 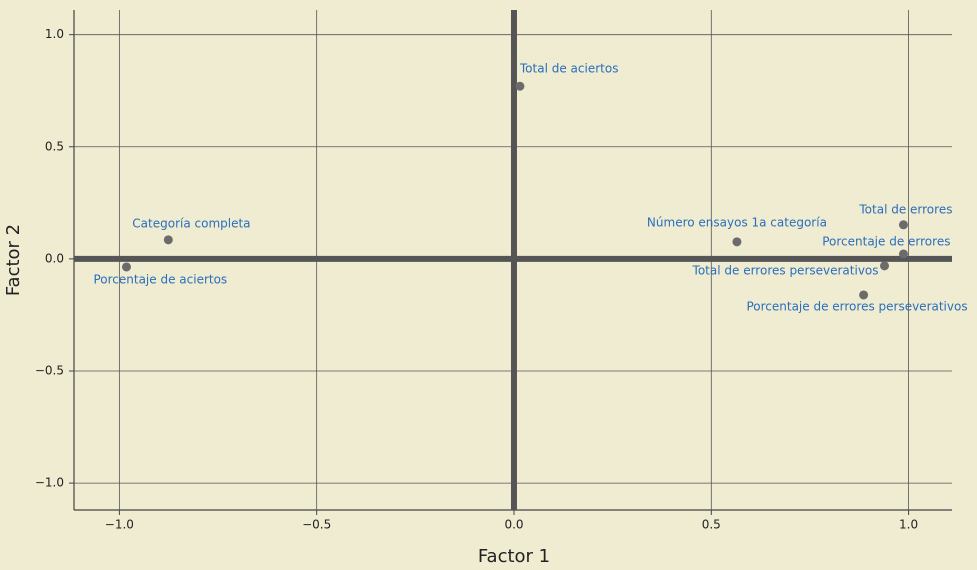 What do you see at coordinates (119, 525) in the screenshot?
I see `x-tick-label: −1.0` at bounding box center [119, 525].